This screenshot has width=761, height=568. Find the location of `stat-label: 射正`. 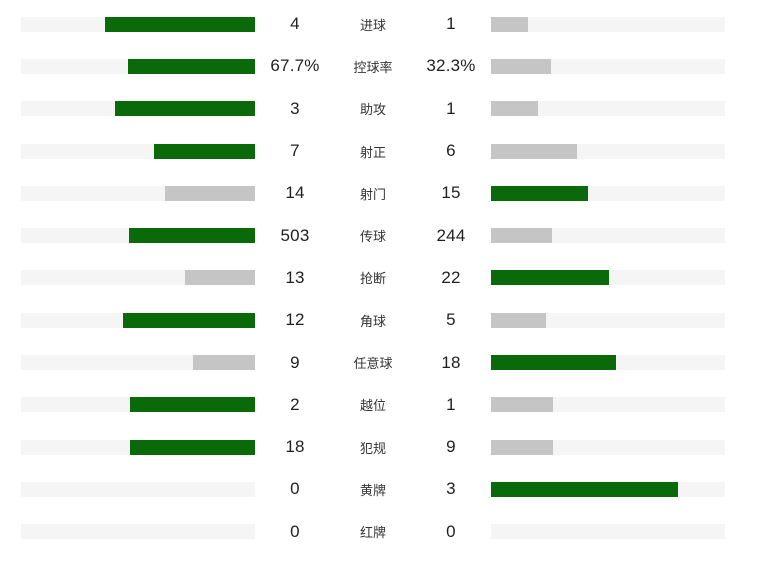

stat-label: 射正 is located at coordinates (372, 152).